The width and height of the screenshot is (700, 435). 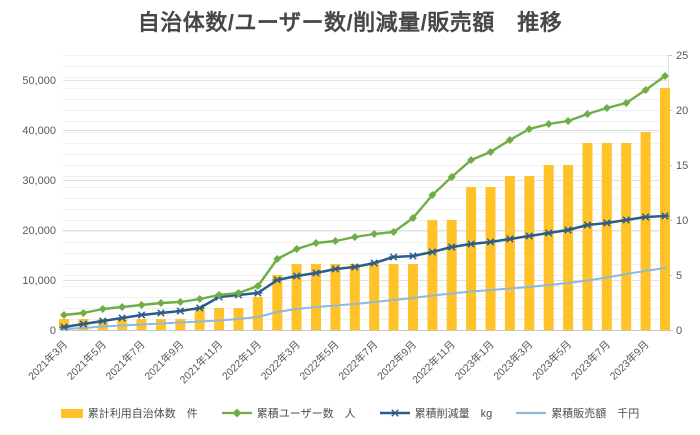 What do you see at coordinates (509, 253) in the screenshot?
I see `bar-month-2023年2月` at bounding box center [509, 253].